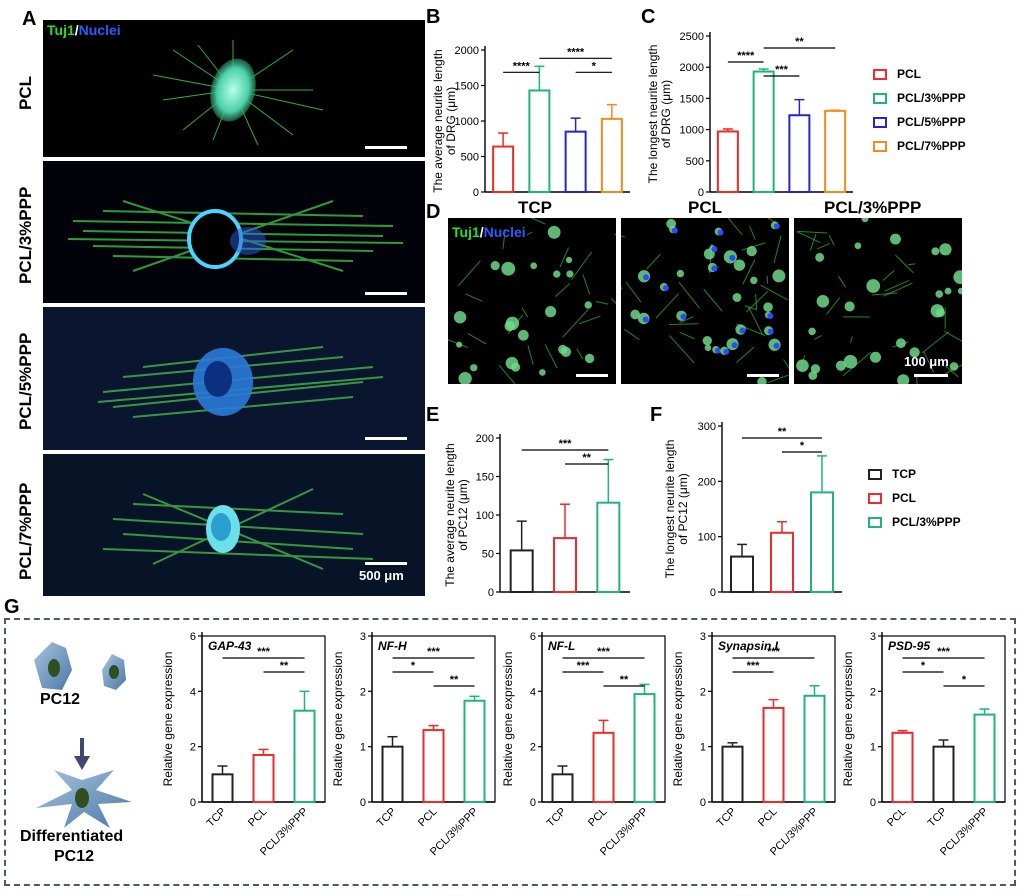 This screenshot has width=1022, height=896. I want to click on panel-label-d: D, so click(433, 212).